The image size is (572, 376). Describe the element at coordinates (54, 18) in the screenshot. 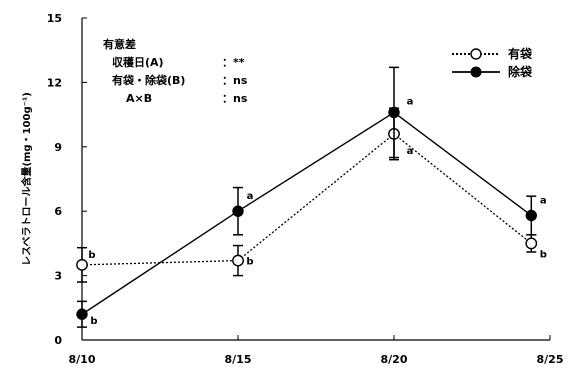

I see `y-tick-label: 15` at that location.